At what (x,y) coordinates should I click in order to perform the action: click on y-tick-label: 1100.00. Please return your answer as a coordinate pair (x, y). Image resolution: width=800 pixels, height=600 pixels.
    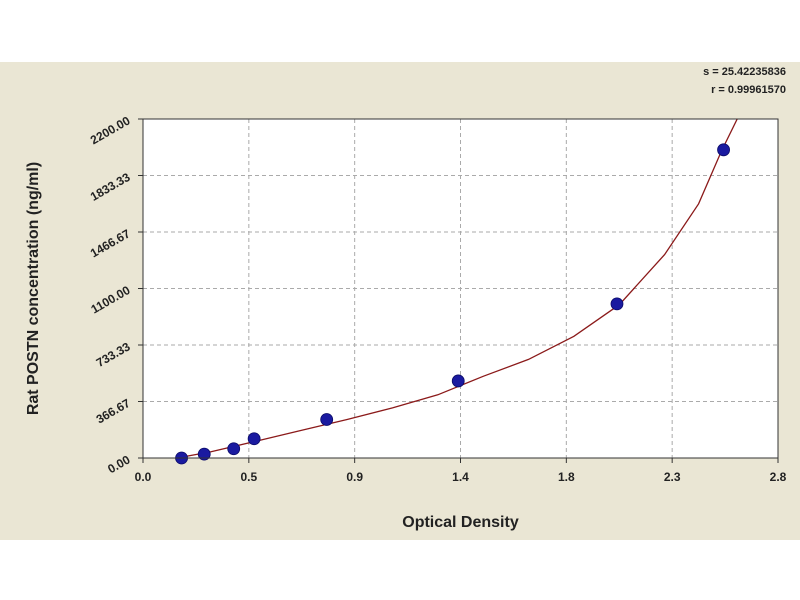
    Looking at the image, I should click on (111, 300).